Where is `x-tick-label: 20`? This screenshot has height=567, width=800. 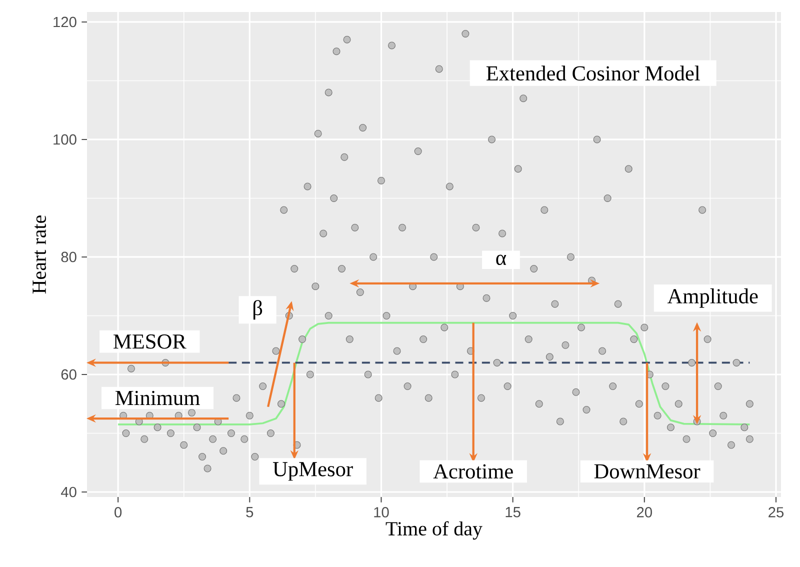
x-tick-label: 20 is located at coordinates (644, 512).